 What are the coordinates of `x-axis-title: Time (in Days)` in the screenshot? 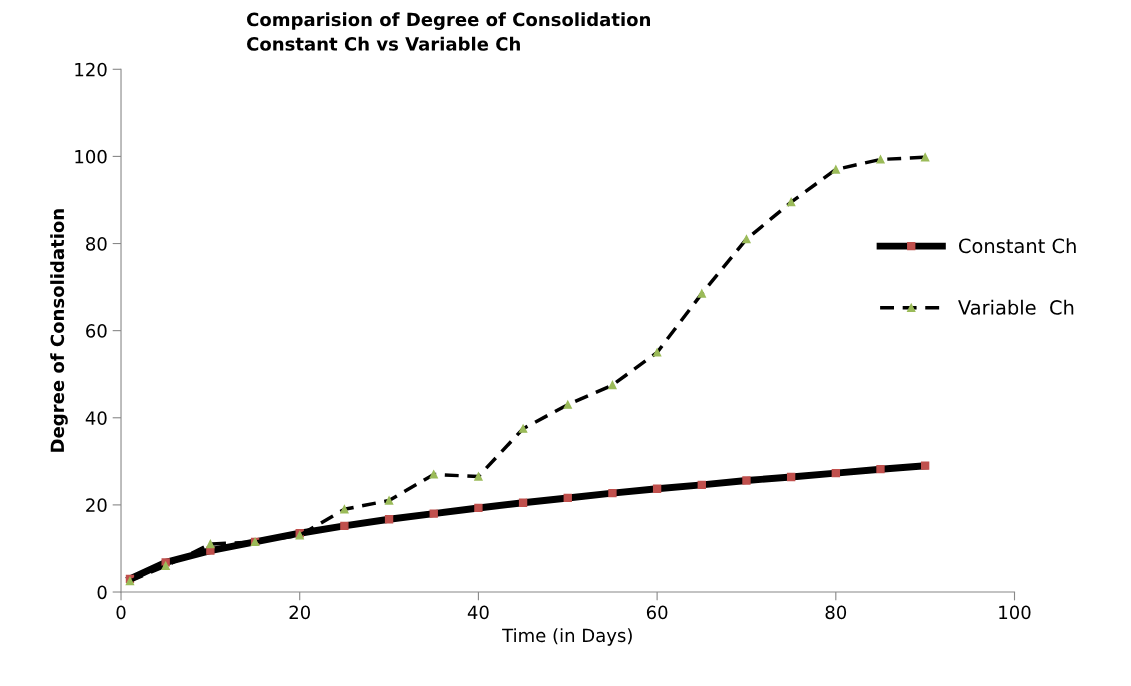 It's located at (567, 637).